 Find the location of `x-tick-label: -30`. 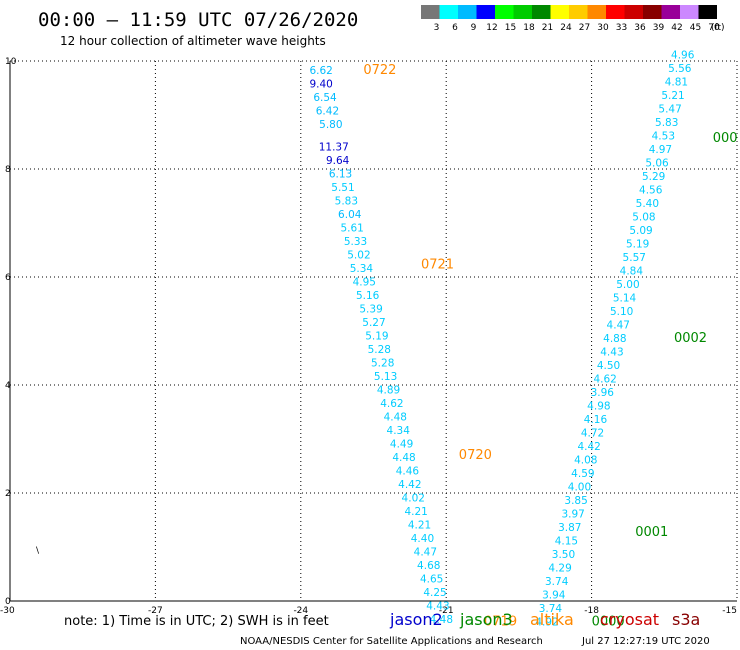

x-tick-label: -30 is located at coordinates (7, 611).